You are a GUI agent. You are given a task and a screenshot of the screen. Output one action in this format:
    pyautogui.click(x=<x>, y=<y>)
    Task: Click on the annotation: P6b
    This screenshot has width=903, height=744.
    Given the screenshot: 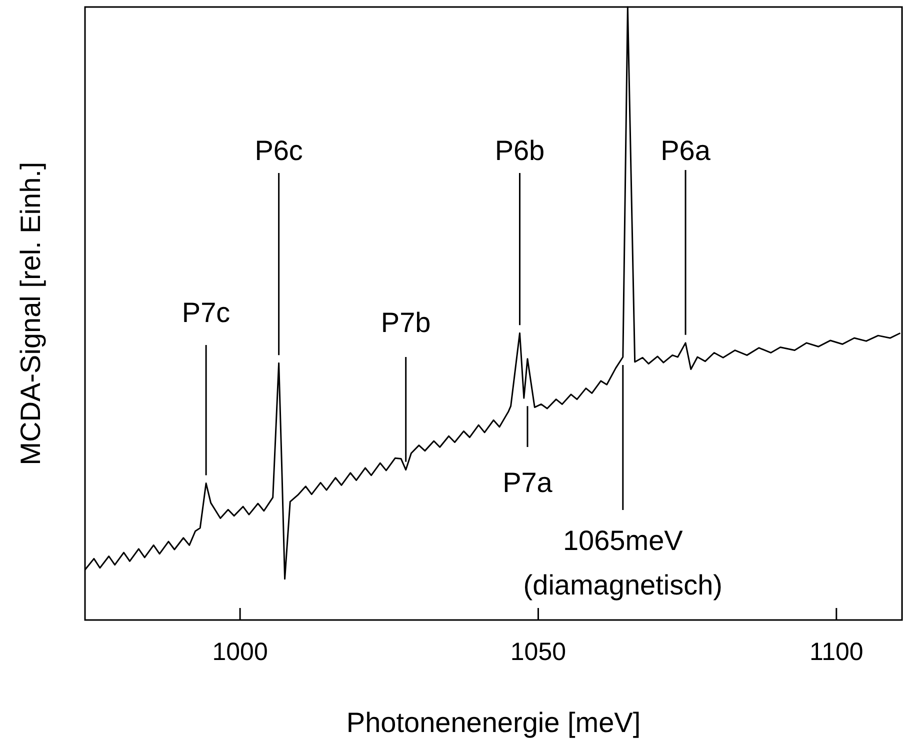 What is the action you would take?
    pyautogui.click(x=519, y=150)
    